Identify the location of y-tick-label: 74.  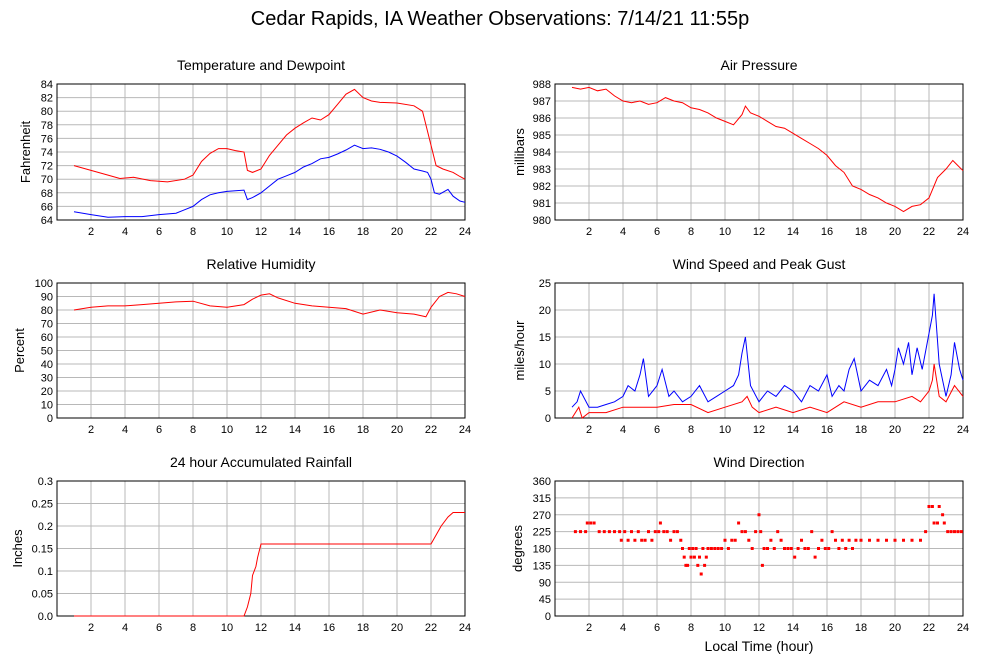
(47, 153).